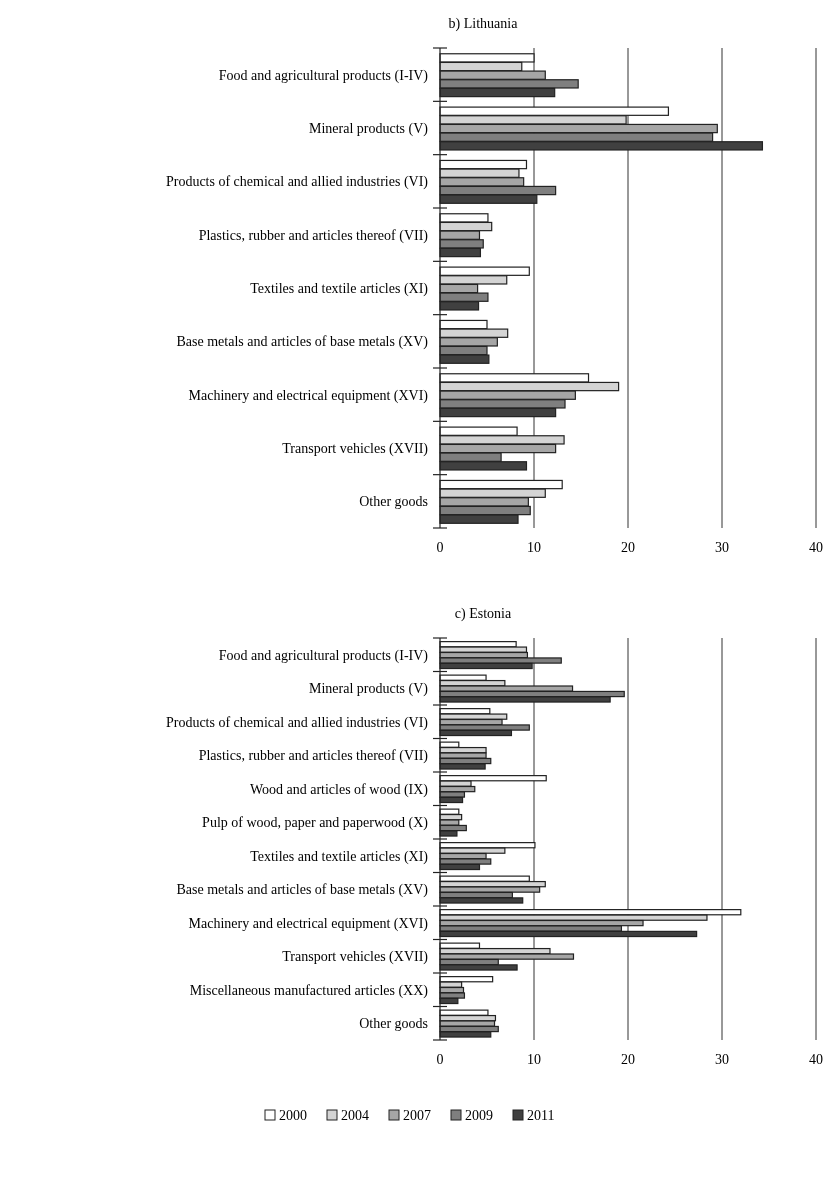 The width and height of the screenshot is (825, 1188). What do you see at coordinates (479, 1115) in the screenshot?
I see `legend-label: 2009` at bounding box center [479, 1115].